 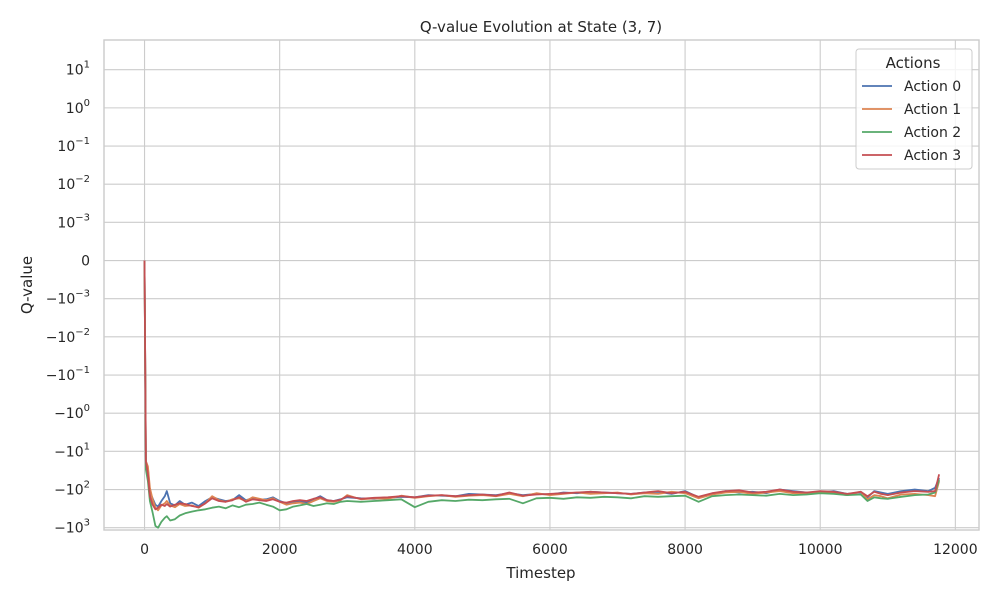 What do you see at coordinates (85, 262) in the screenshot?
I see `y-tick-label: 0` at bounding box center [85, 262].